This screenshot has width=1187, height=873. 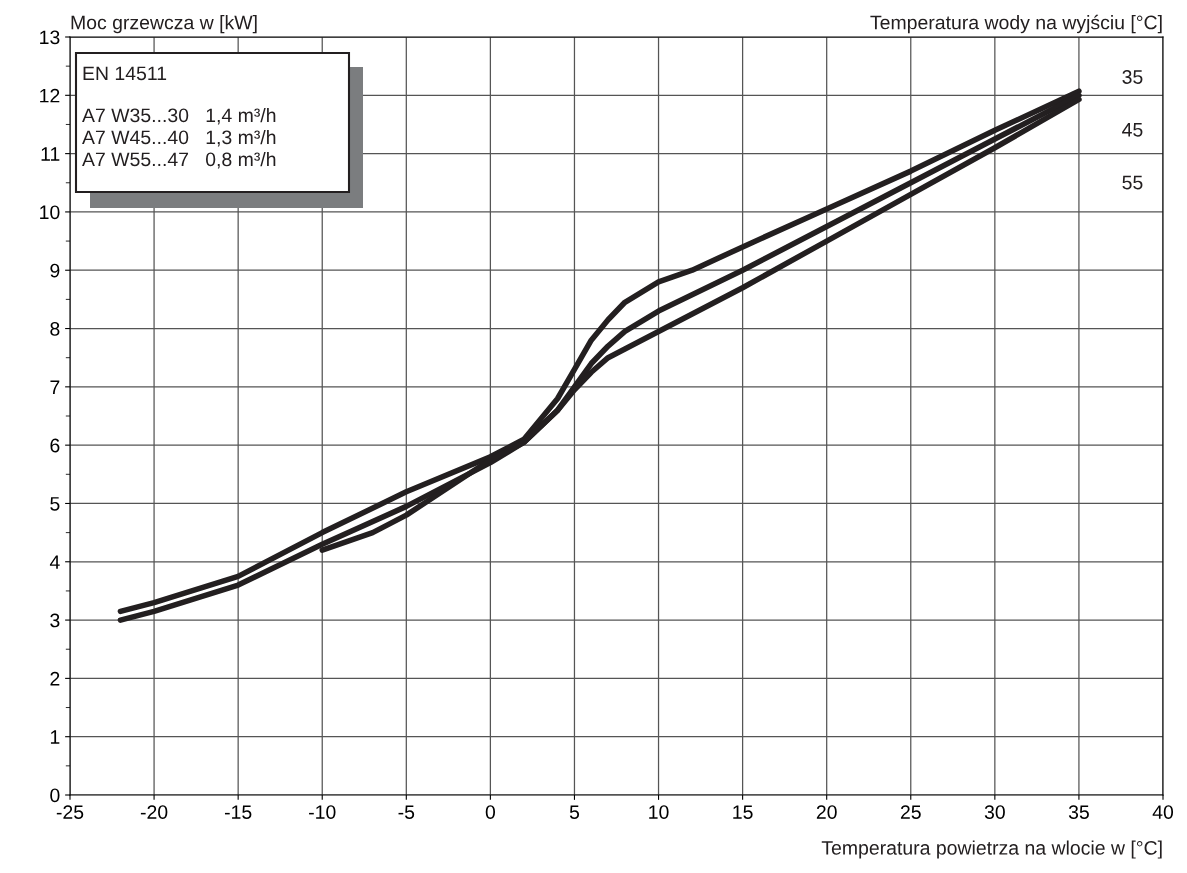 What do you see at coordinates (55, 270) in the screenshot?
I see `y-tick-label: 9` at bounding box center [55, 270].